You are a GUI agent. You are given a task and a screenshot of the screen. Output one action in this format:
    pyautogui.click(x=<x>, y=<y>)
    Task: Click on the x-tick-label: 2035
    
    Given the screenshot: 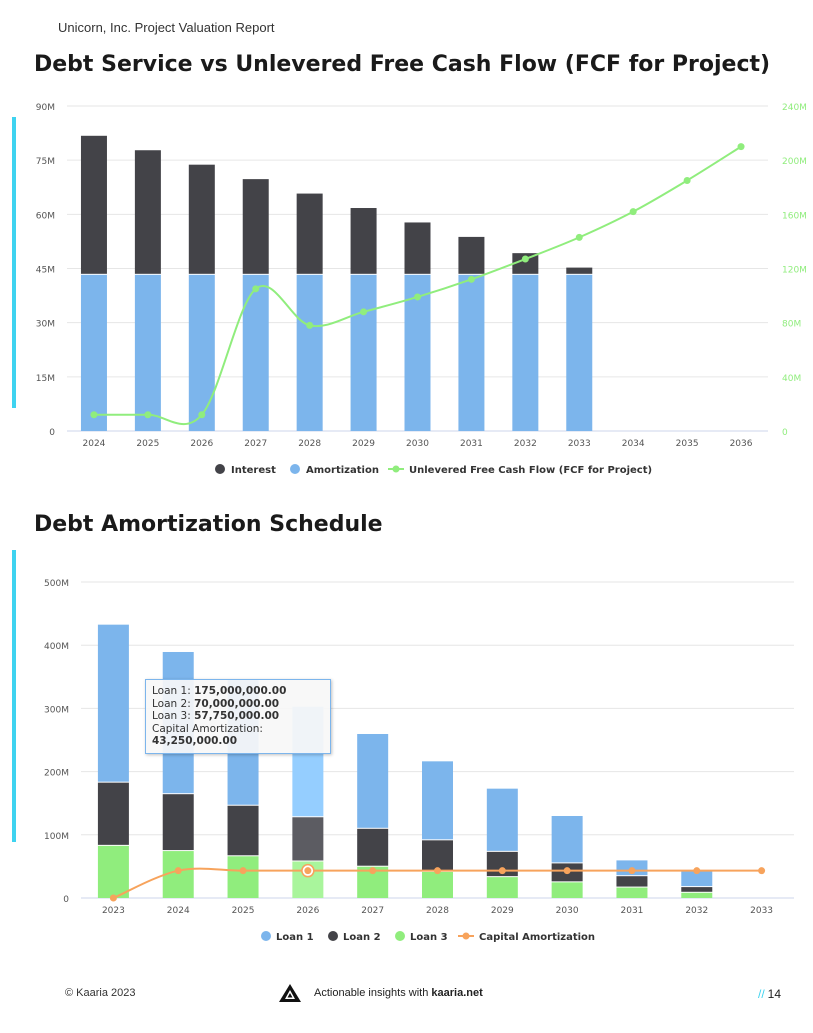 What is the action you would take?
    pyautogui.click(x=687, y=444)
    